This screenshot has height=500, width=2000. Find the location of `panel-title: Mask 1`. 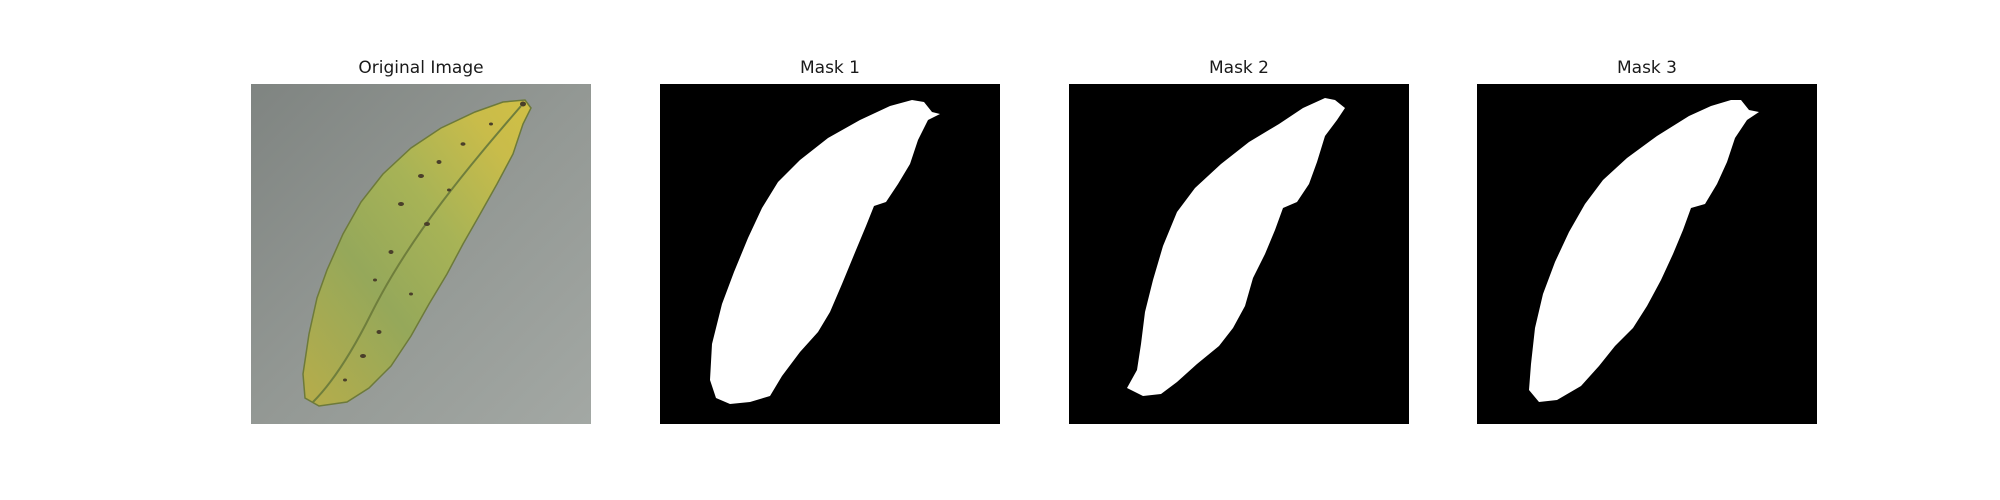

panel-title: Mask 1 is located at coordinates (829, 68).